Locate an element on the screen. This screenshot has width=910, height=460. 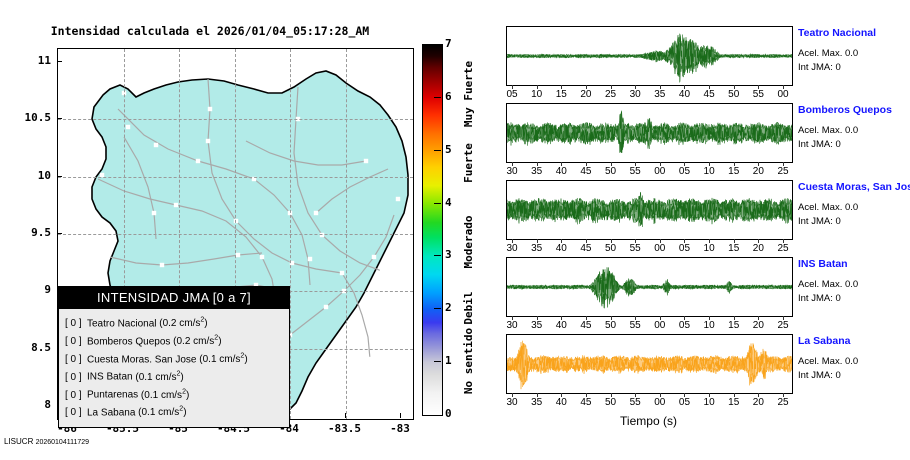
colorbar-category-label: Debil is located at coordinates (468, 308).